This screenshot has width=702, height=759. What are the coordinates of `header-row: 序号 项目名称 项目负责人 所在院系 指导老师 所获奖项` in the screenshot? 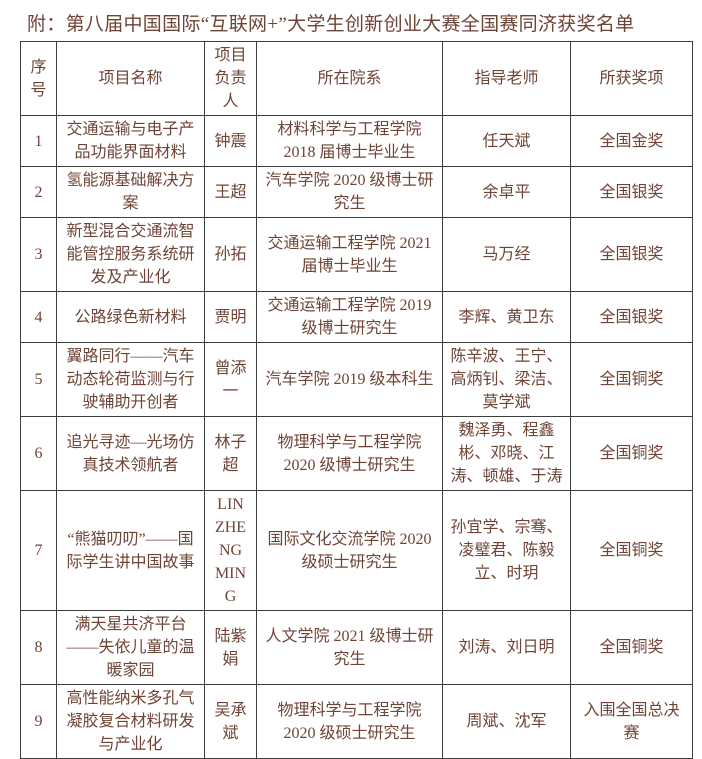 It's located at (356, 78).